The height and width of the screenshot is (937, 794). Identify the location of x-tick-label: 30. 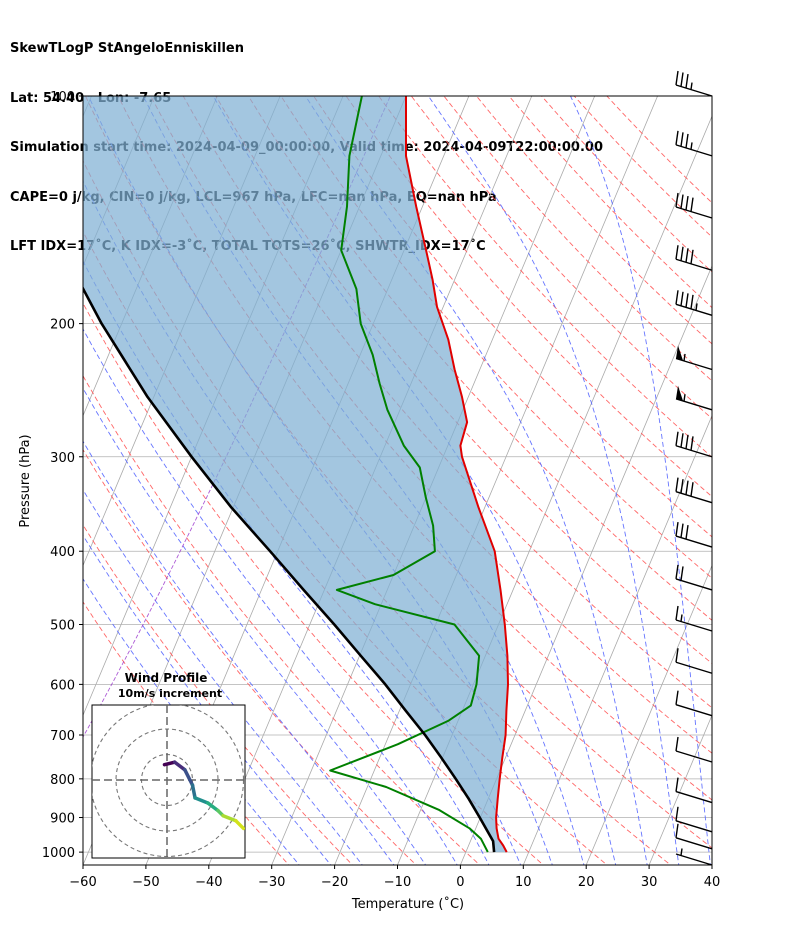
(649, 882).